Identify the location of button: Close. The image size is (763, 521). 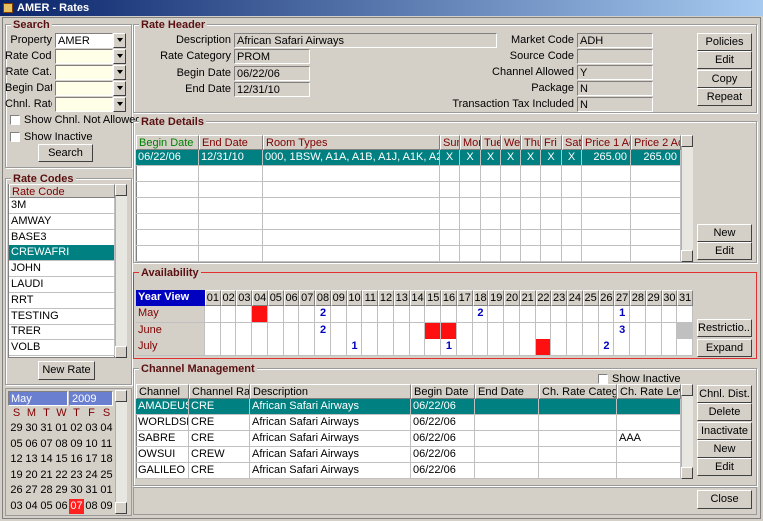
(724, 499).